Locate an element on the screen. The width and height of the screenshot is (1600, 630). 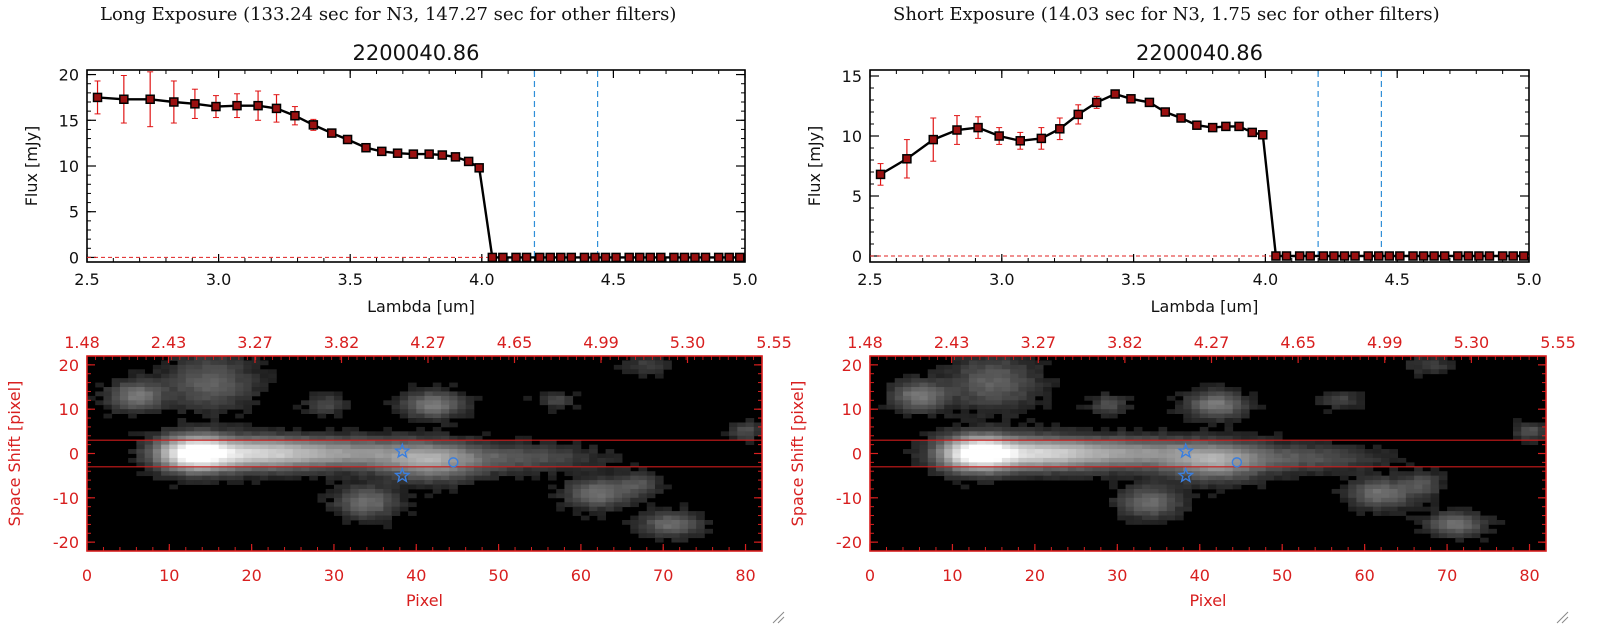
x-axis-label: Lambda [um] is located at coordinates (1205, 306).